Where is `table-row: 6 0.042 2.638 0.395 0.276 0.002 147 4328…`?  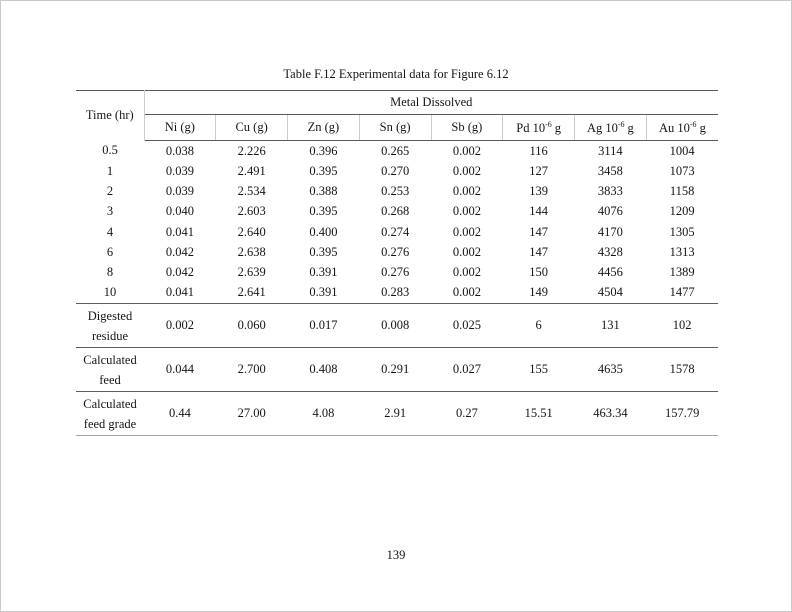 table-row: 6 0.042 2.638 0.395 0.276 0.002 147 4328… is located at coordinates (397, 252).